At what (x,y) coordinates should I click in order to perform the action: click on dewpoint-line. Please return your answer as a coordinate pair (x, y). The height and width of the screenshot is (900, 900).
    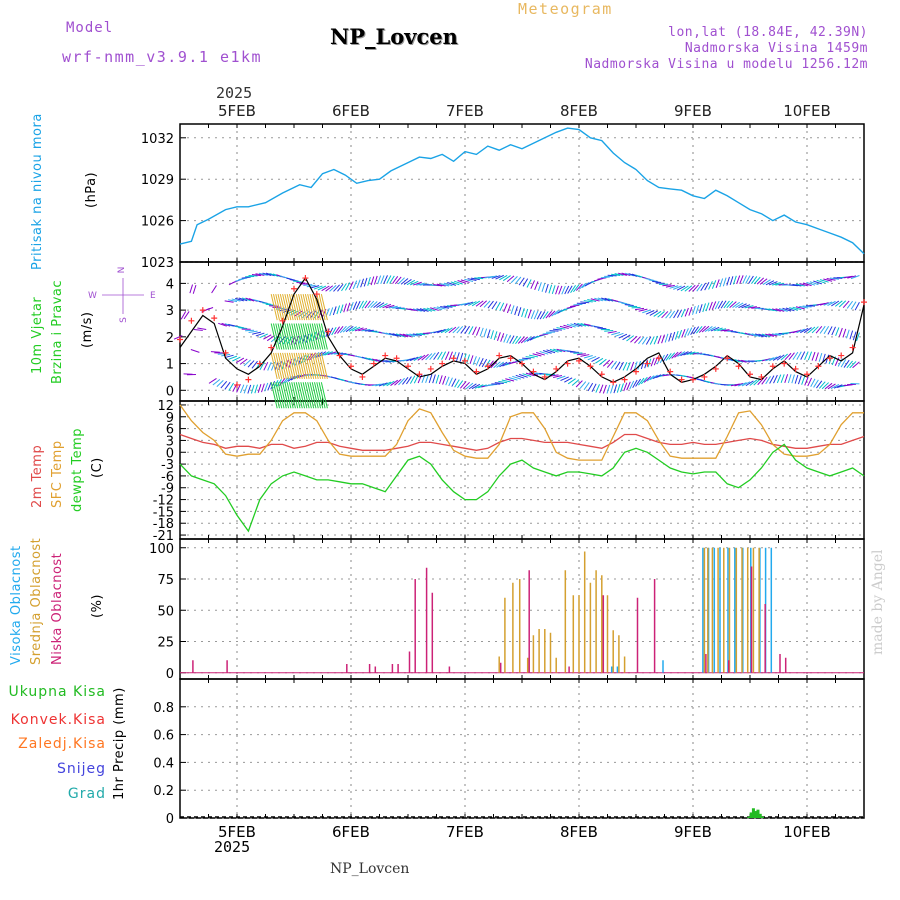
    Looking at the image, I should click on (522, 488).